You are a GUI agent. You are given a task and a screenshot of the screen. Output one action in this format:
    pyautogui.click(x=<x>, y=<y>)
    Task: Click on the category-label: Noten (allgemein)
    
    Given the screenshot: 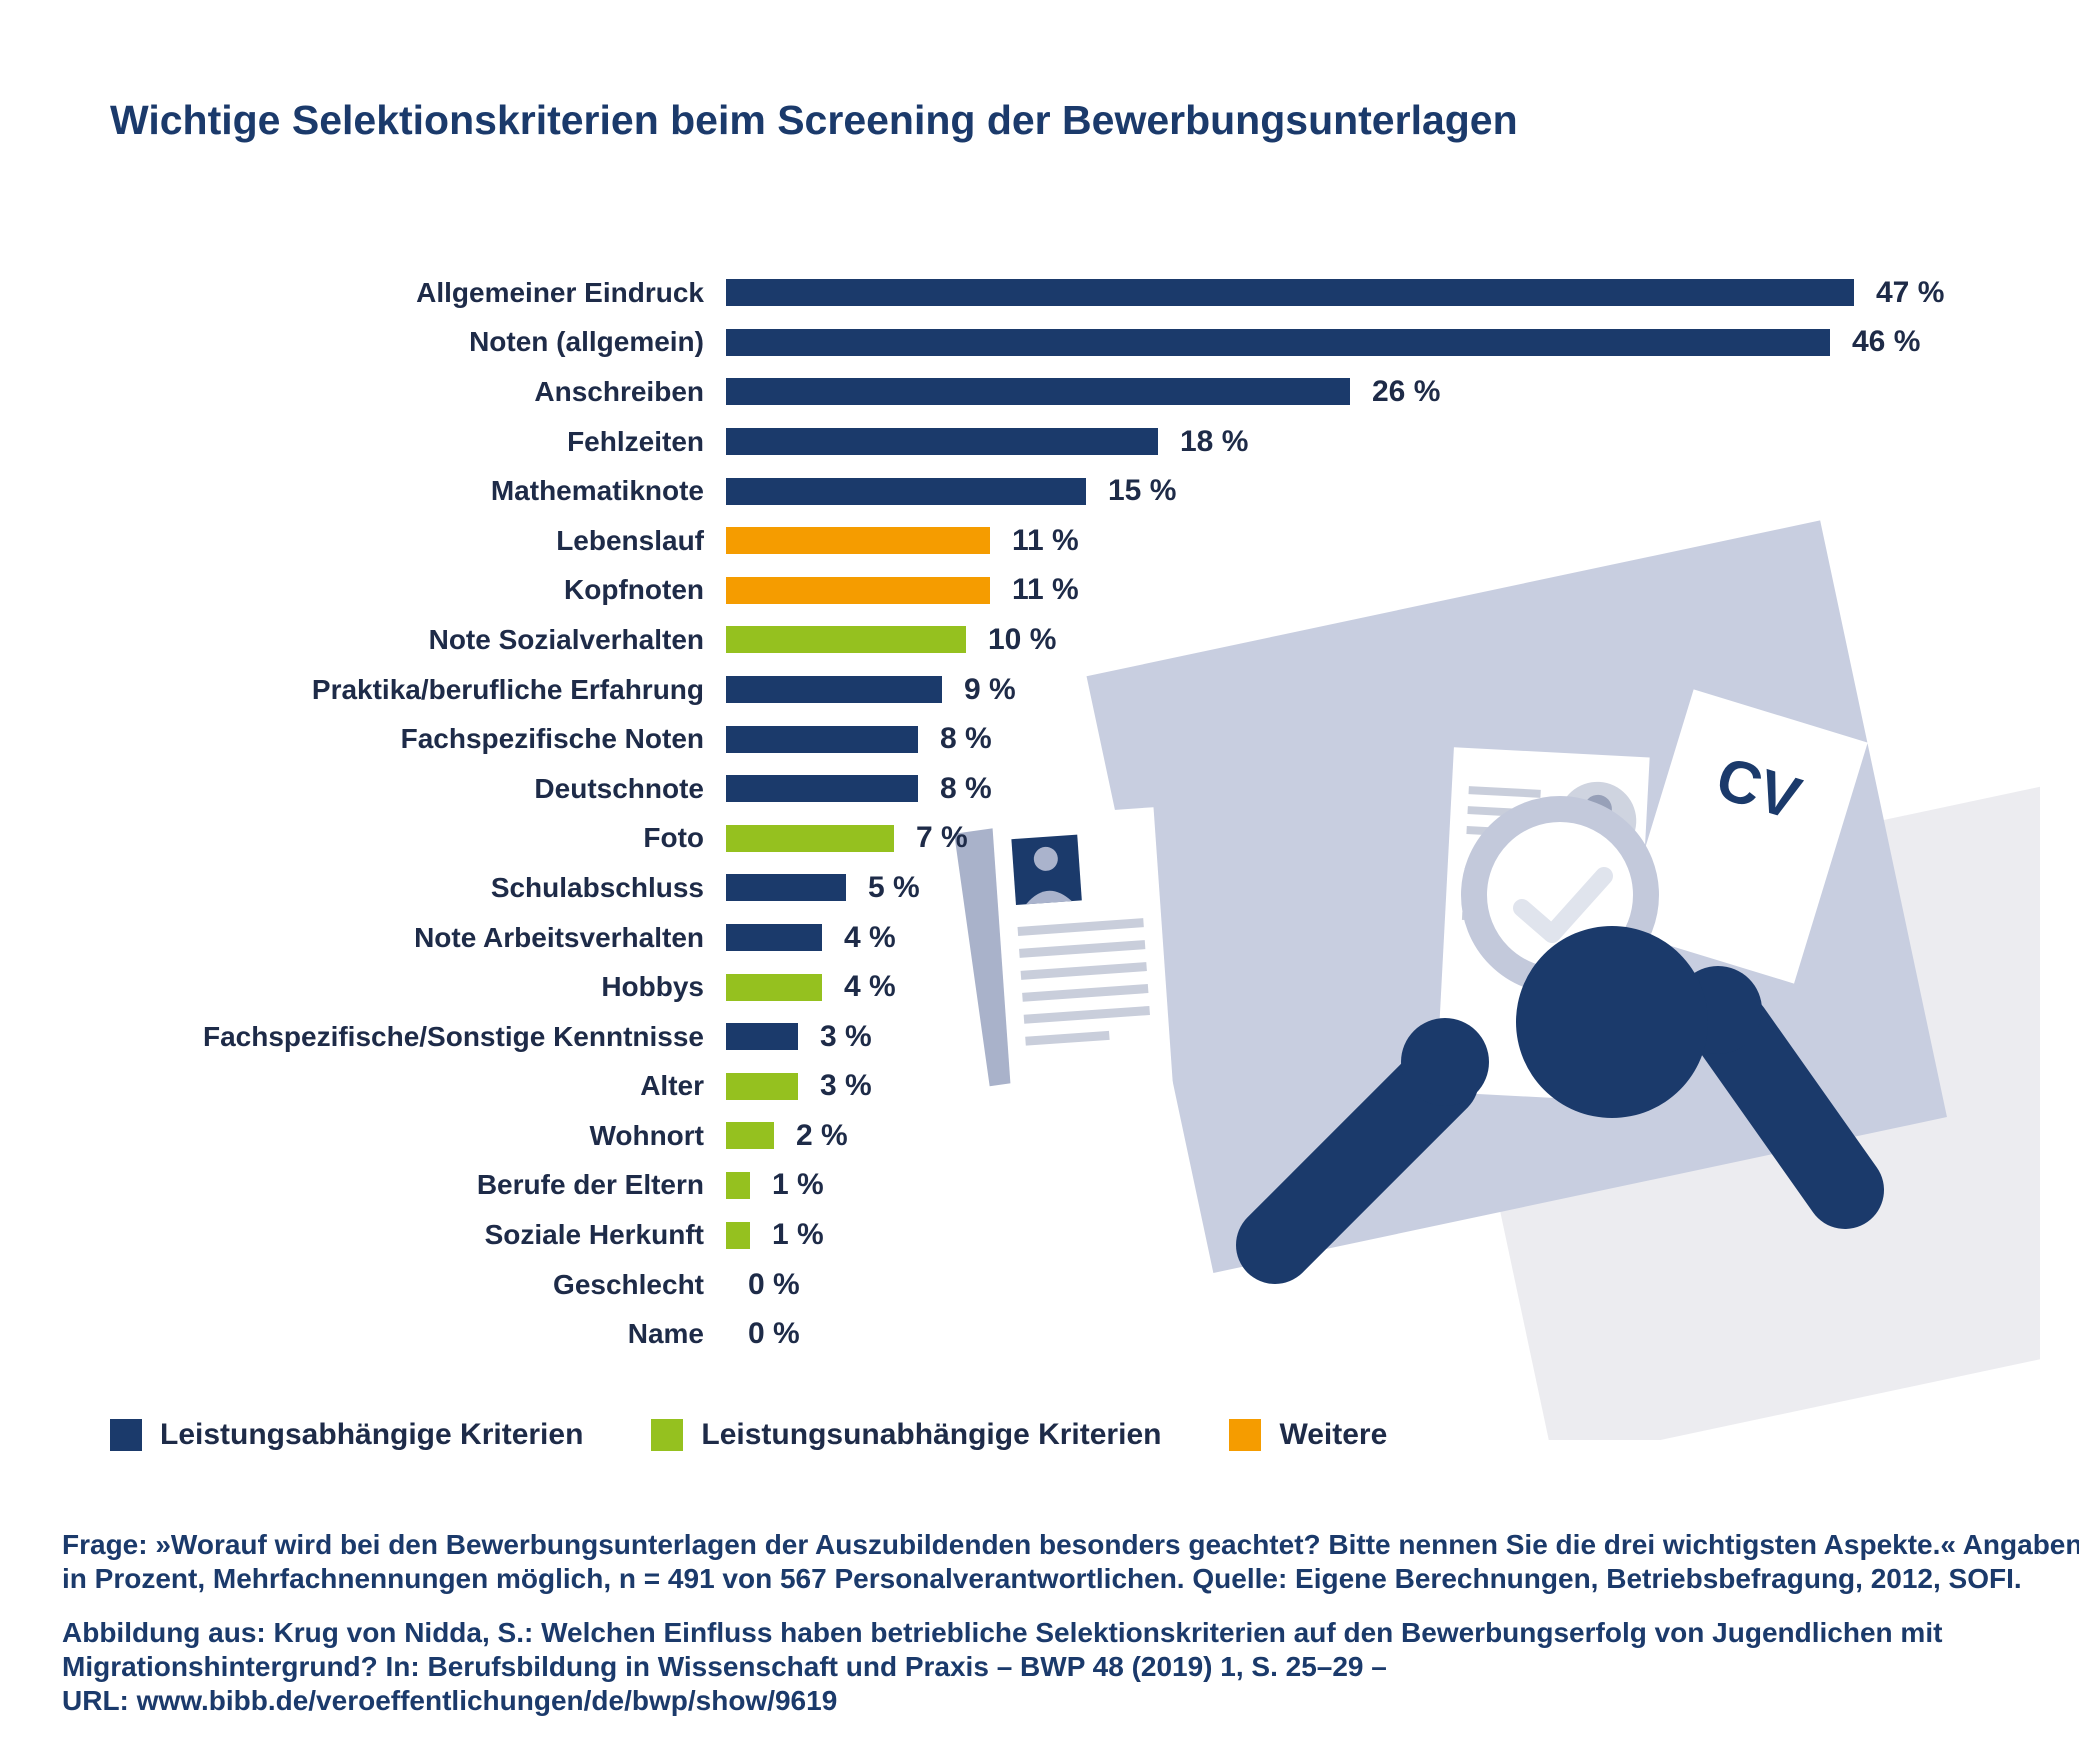 What is the action you would take?
    pyautogui.click(x=586, y=342)
    